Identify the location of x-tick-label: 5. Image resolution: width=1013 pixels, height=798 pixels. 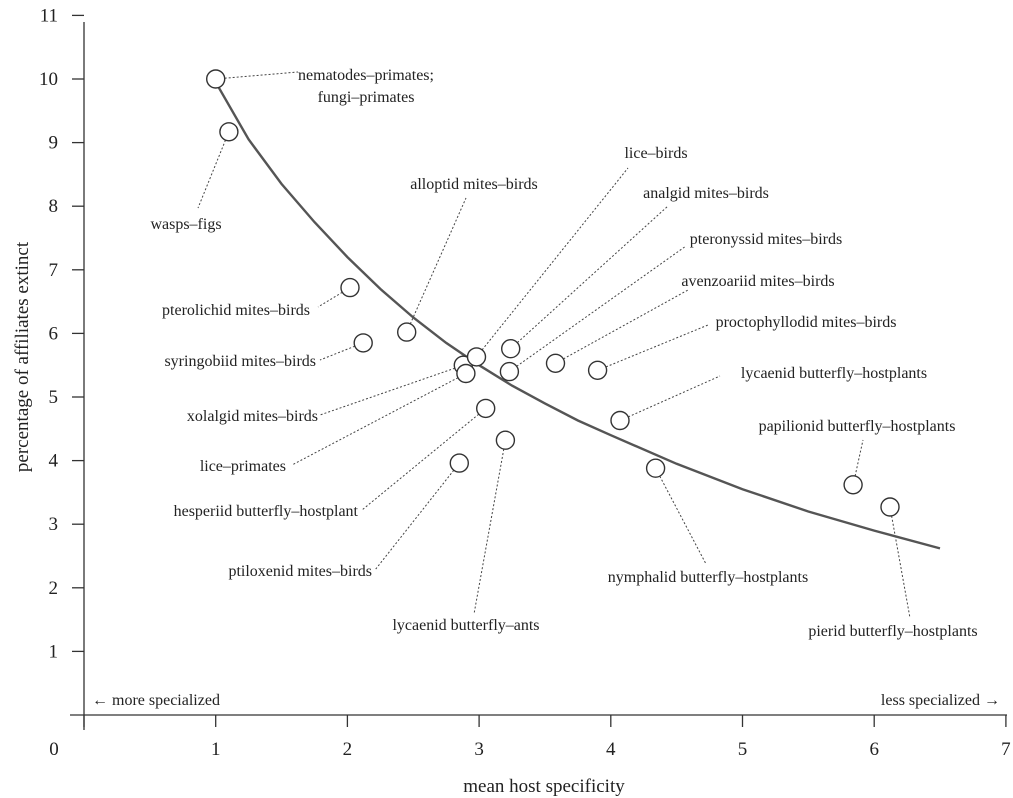
(743, 749).